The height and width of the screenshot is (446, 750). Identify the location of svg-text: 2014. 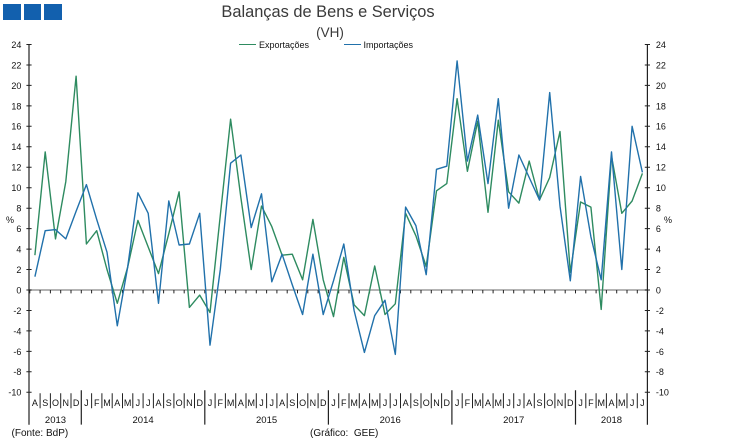
(143, 420).